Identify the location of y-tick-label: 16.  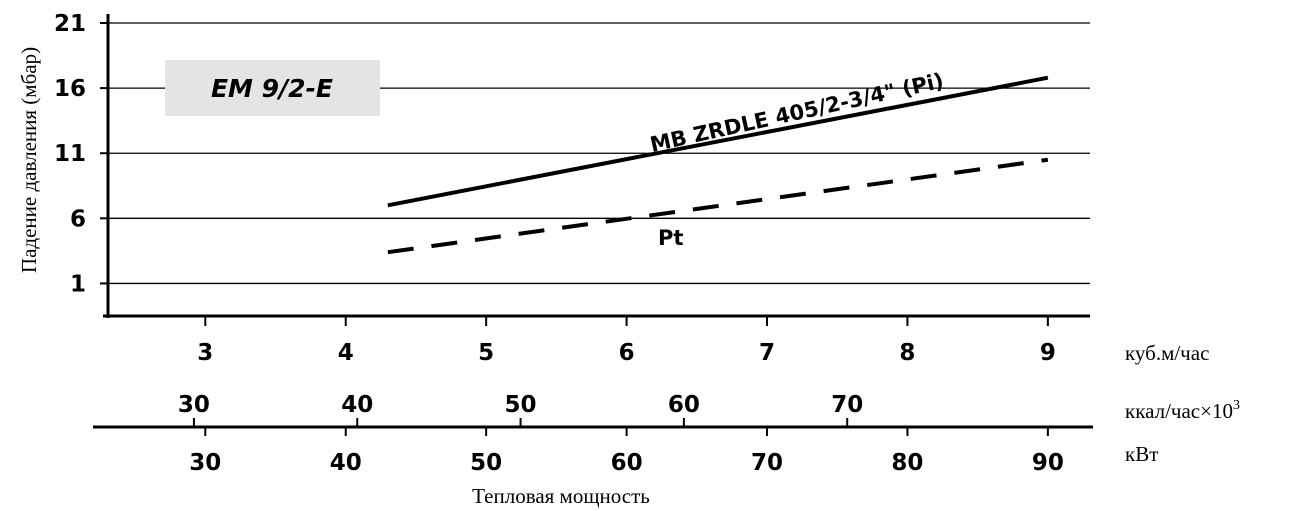
(70, 89).